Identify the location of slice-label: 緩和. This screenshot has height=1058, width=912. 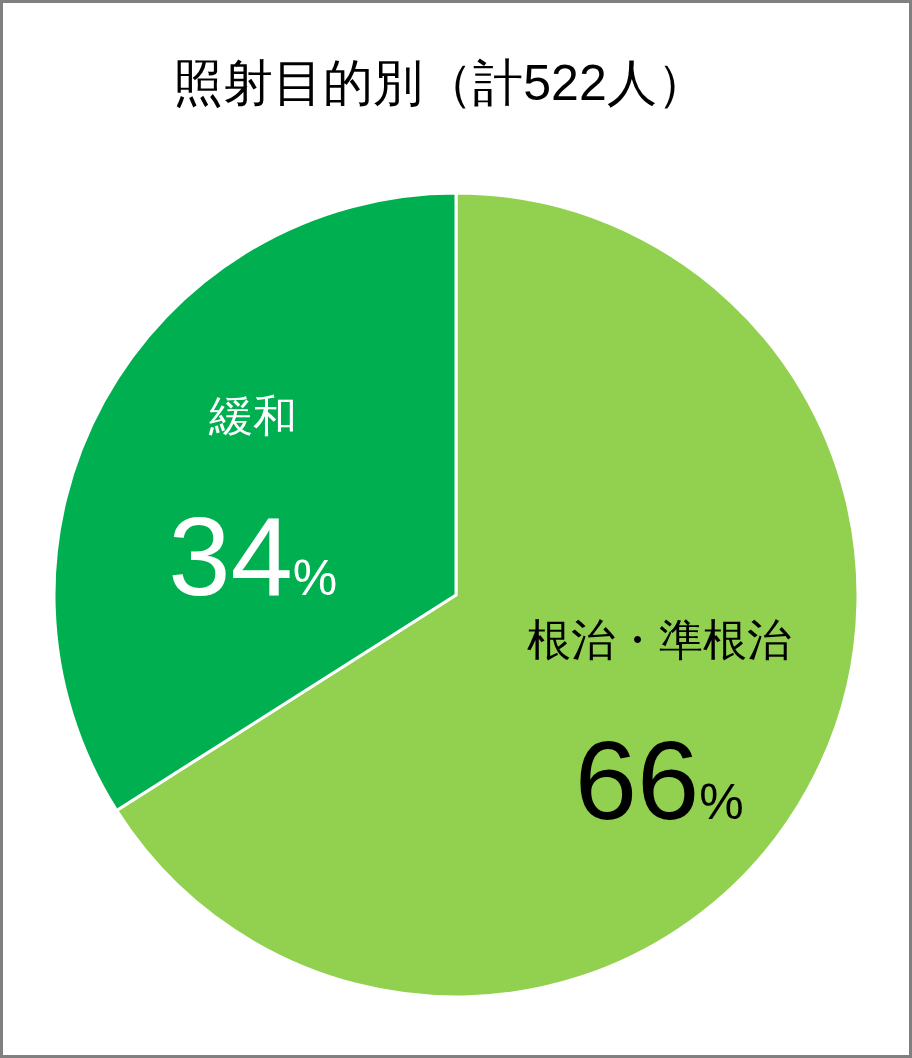
(252, 416).